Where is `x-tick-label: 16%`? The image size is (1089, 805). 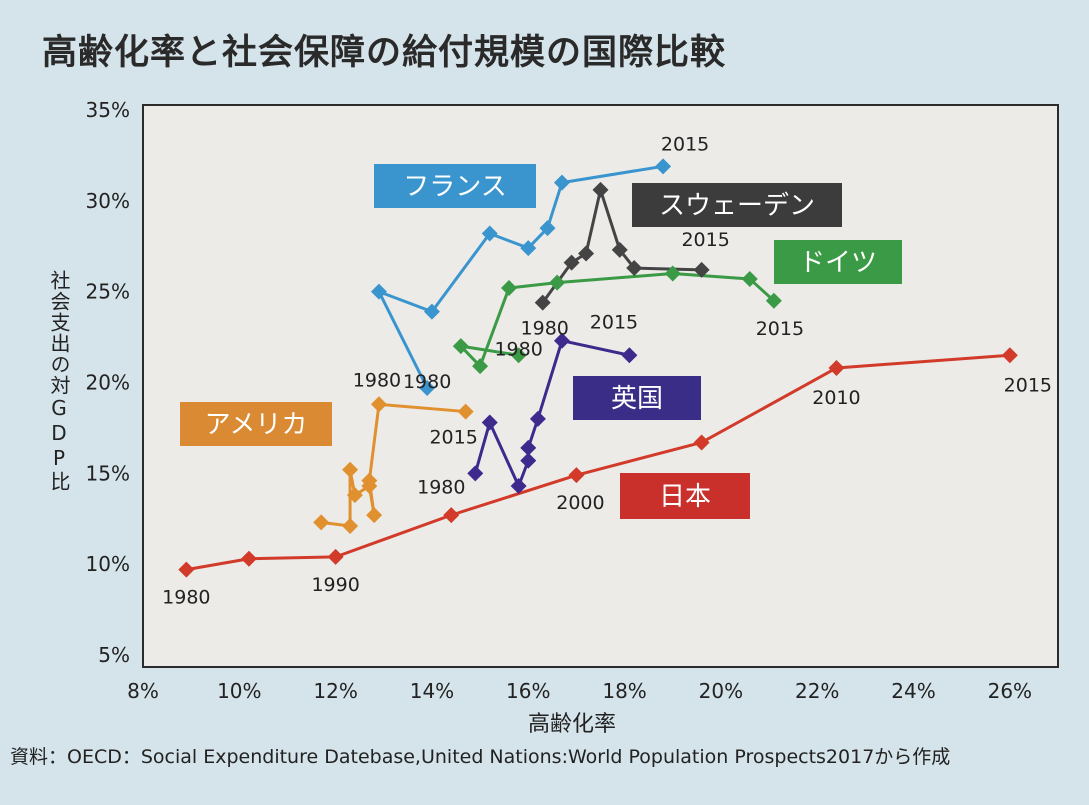
x-tick-label: 16% is located at coordinates (528, 691).